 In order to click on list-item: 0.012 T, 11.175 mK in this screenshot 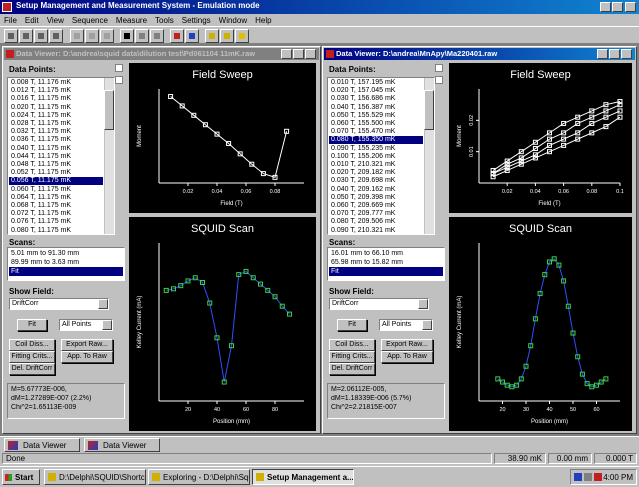, I will do `click(41, 91)`.